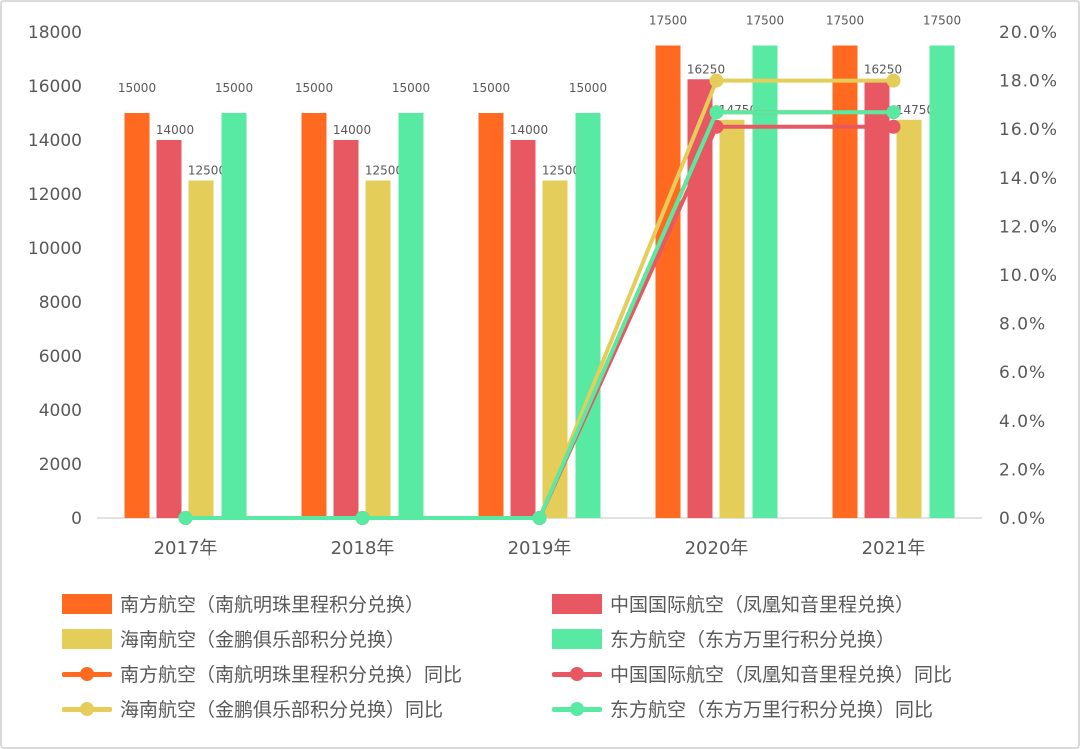 The image size is (1080, 749). I want to click on right-axis-tick-label: 6.0%, so click(1022, 373).